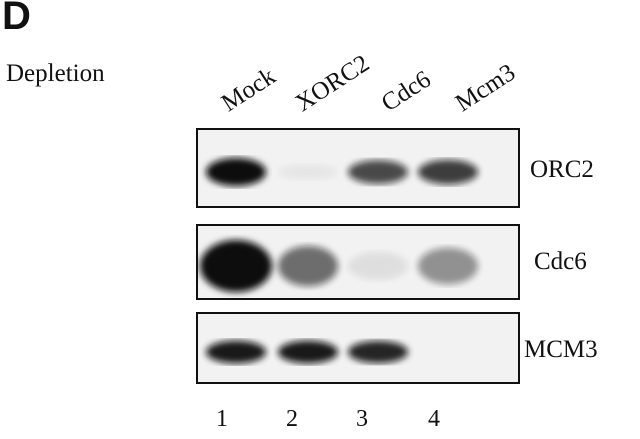 This screenshot has width=640, height=439. Describe the element at coordinates (406, 91) in the screenshot. I see `lane-label-cdc6: Cdc6` at that location.